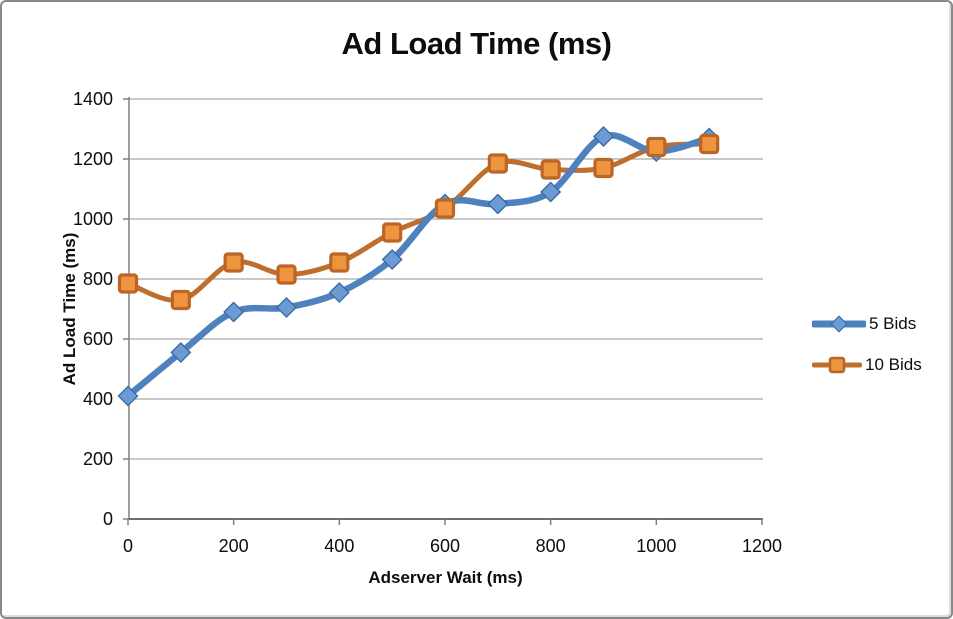 This screenshot has width=953, height=619. I want to click on y-tick-label: 0, so click(108, 519).